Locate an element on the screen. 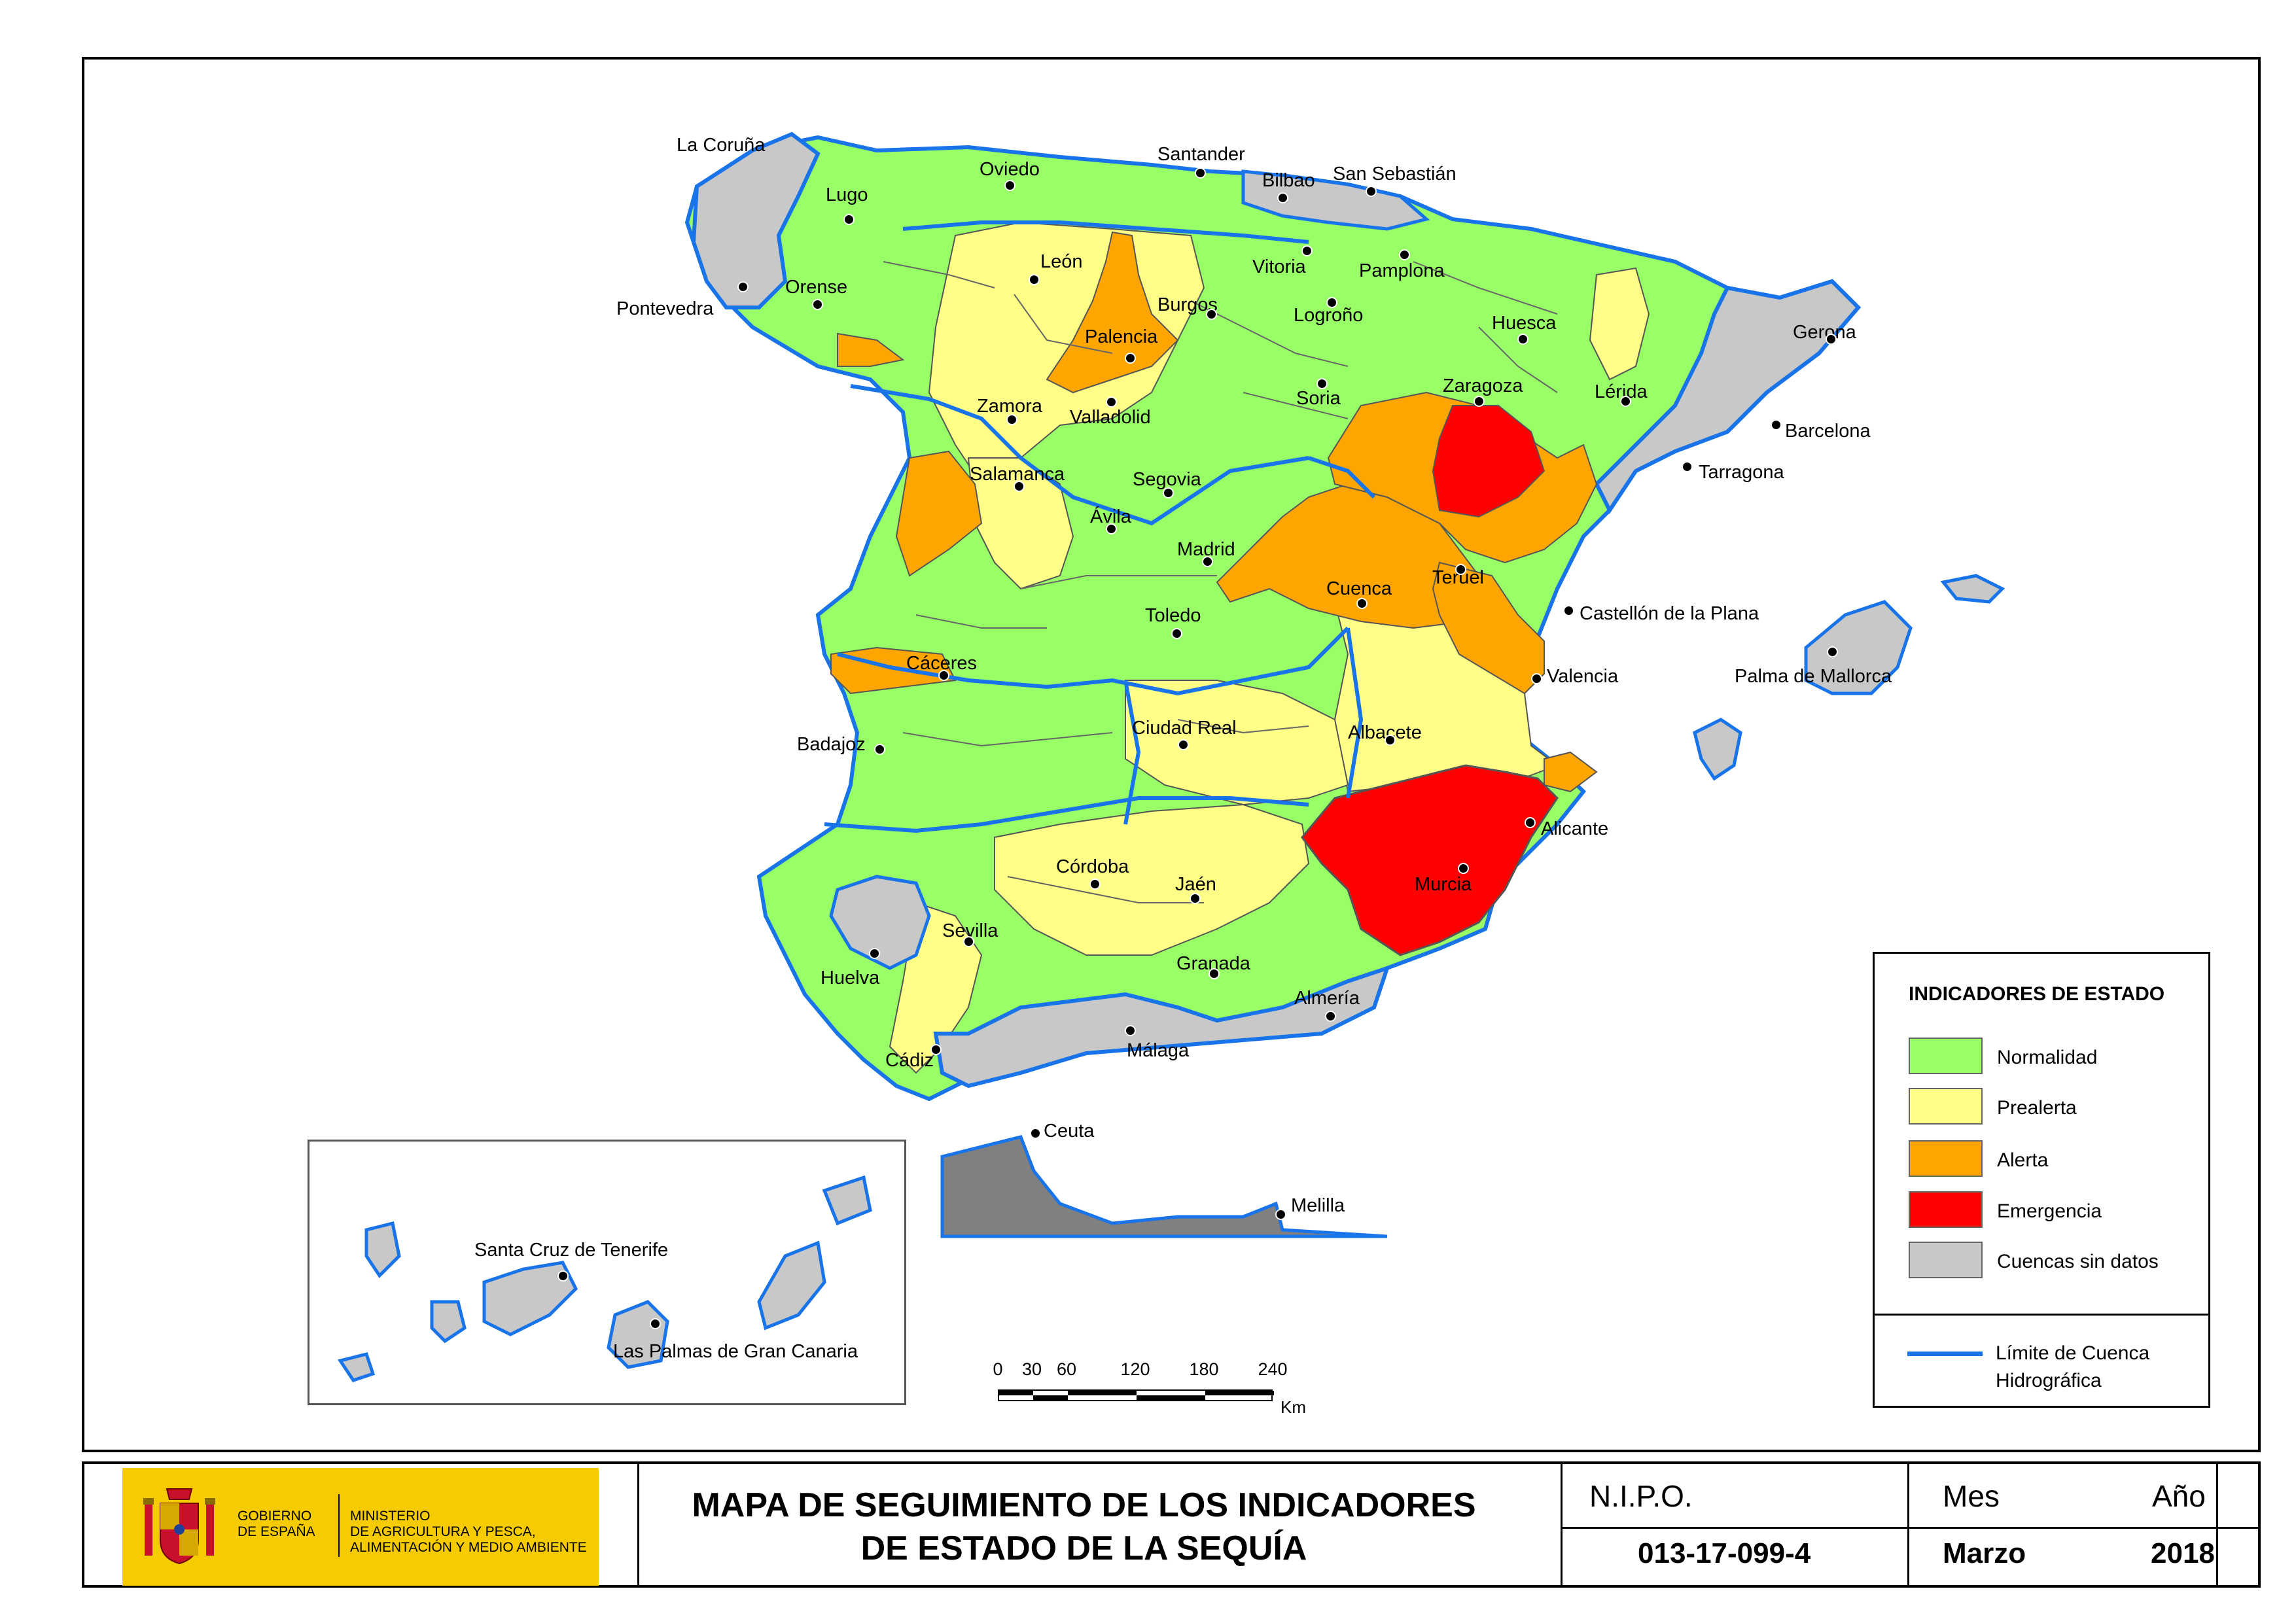 The width and height of the screenshot is (2296, 1623). city-soria: Soria is located at coordinates (1318, 399).